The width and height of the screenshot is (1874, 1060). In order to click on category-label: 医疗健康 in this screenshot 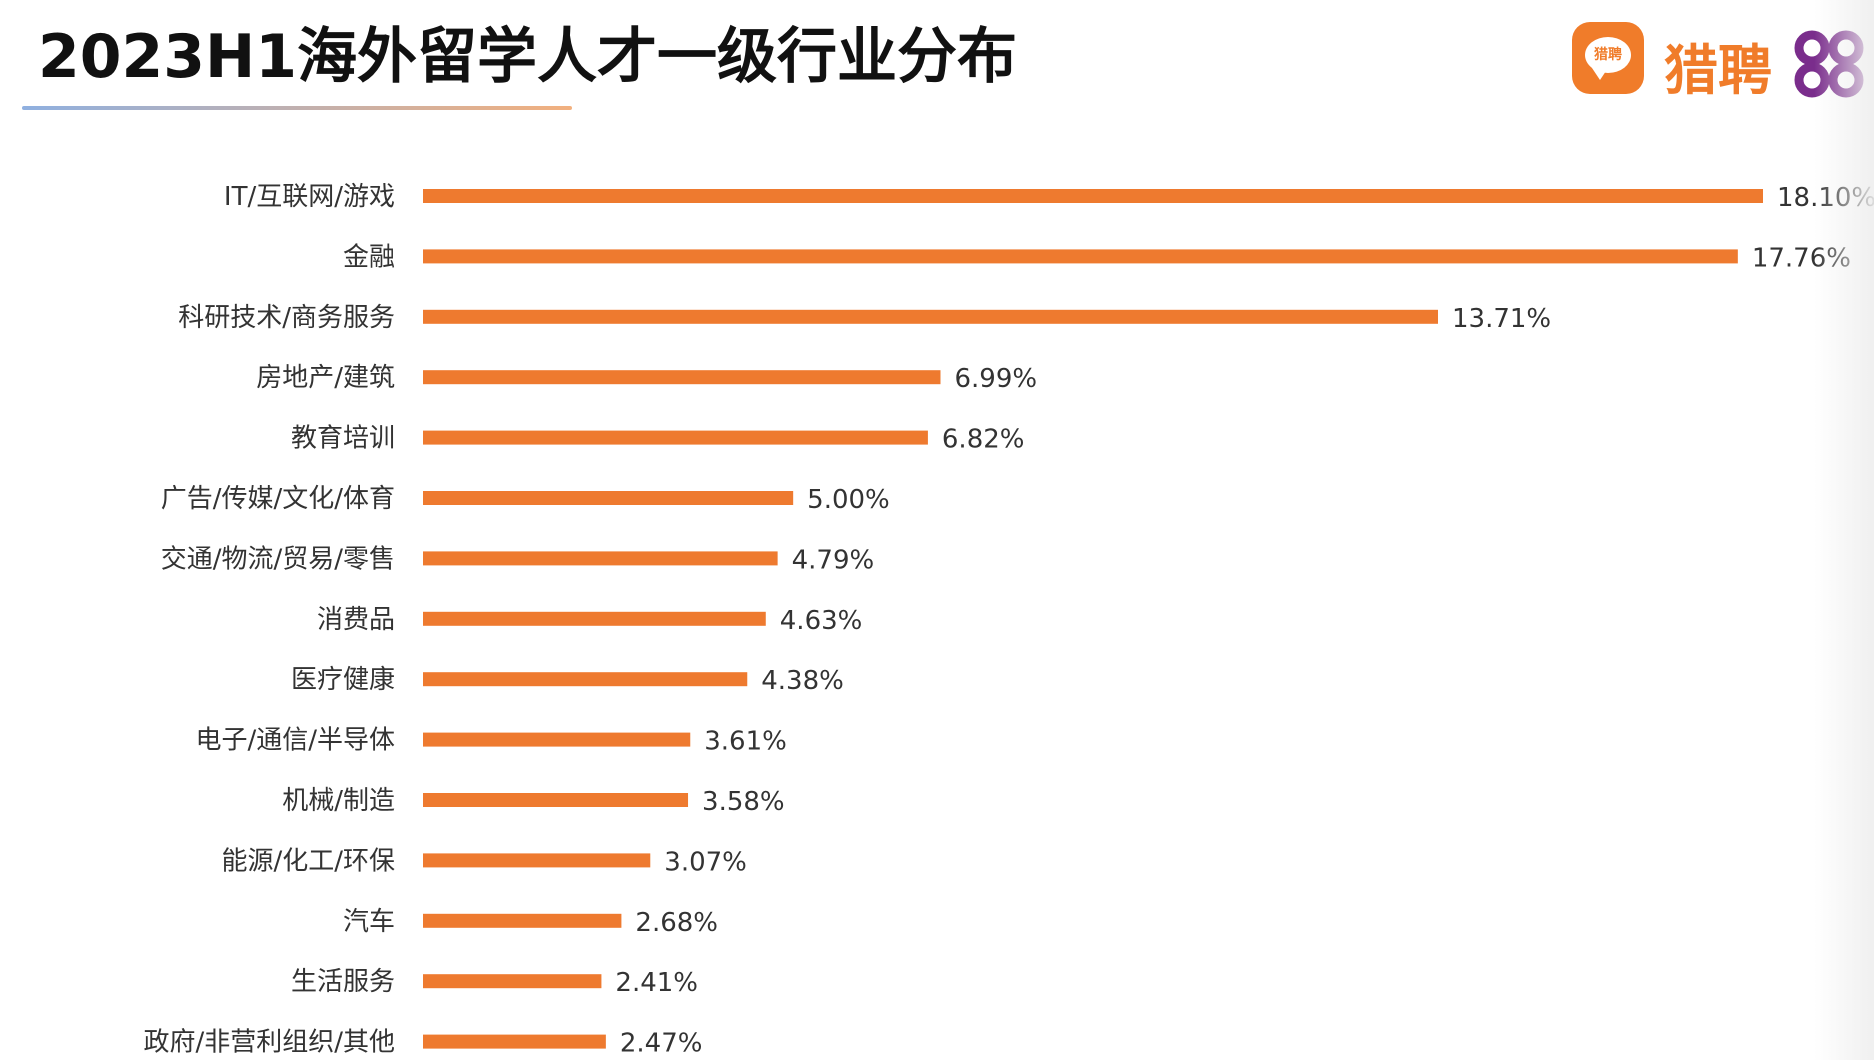, I will do `click(343, 680)`.